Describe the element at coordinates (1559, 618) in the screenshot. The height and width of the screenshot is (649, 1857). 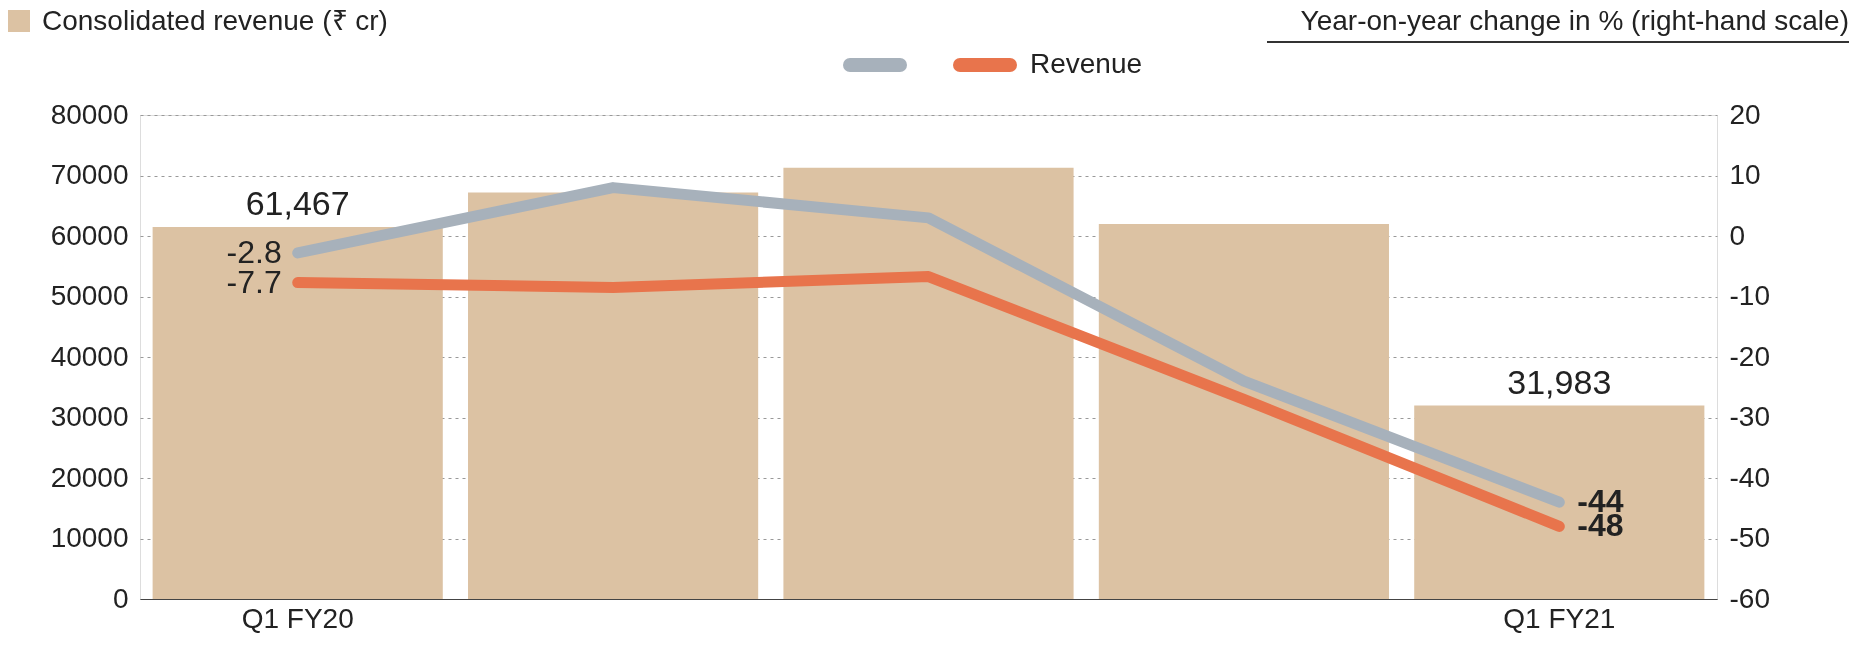
I see `x-tick-label: Q1 FY21` at that location.